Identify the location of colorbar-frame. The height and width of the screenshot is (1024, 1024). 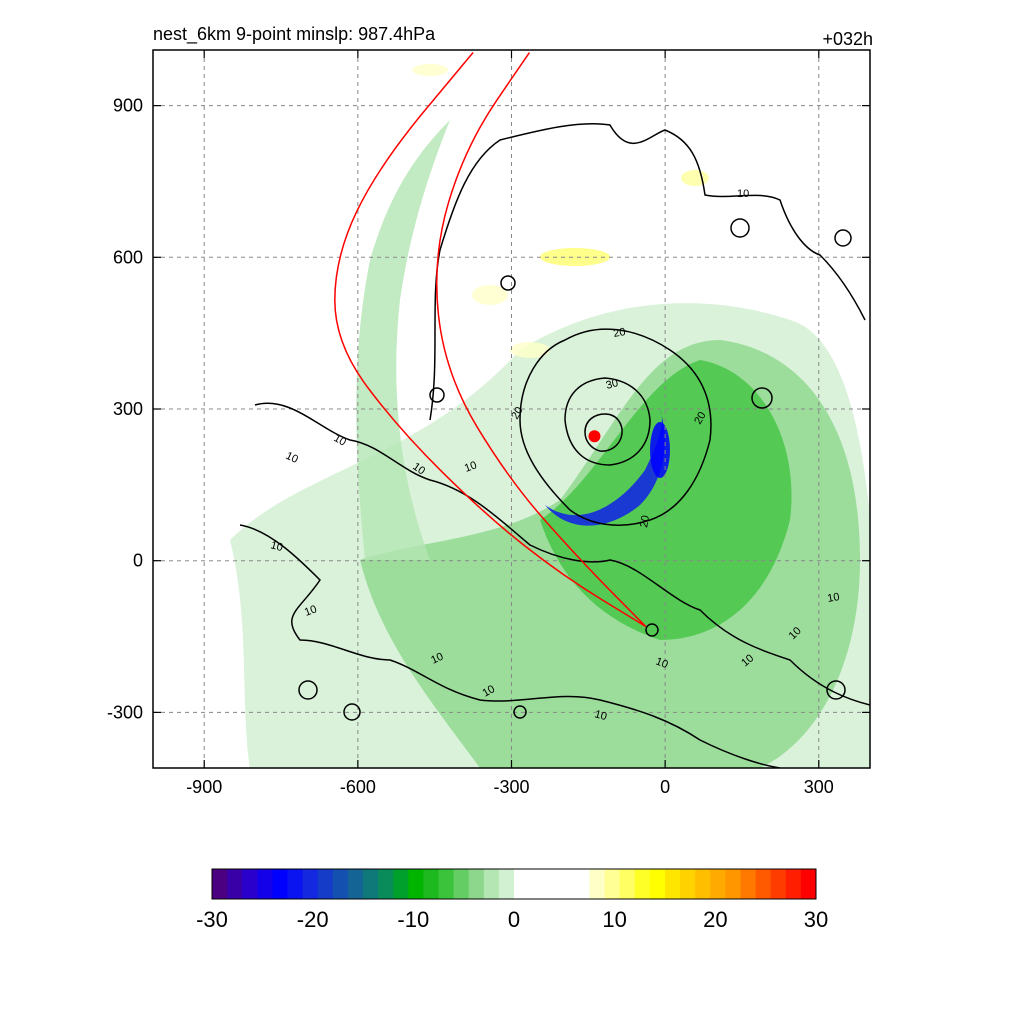
(514, 884).